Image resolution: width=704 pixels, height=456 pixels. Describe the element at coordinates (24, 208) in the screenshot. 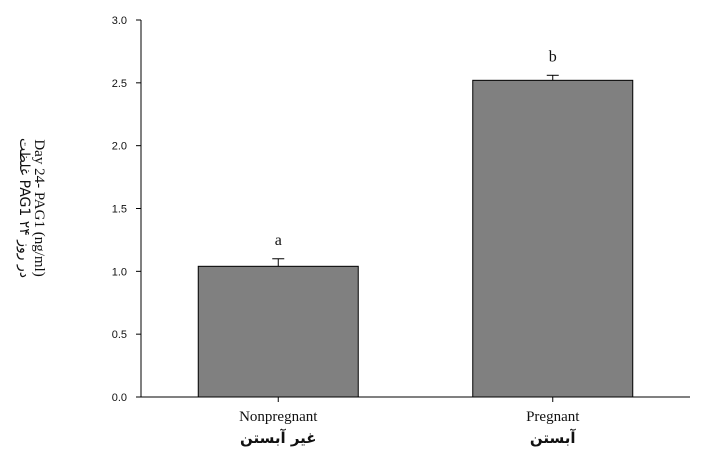

I see `y-axis-label-persian: غلظت PAG1 در روز ۲۴` at that location.